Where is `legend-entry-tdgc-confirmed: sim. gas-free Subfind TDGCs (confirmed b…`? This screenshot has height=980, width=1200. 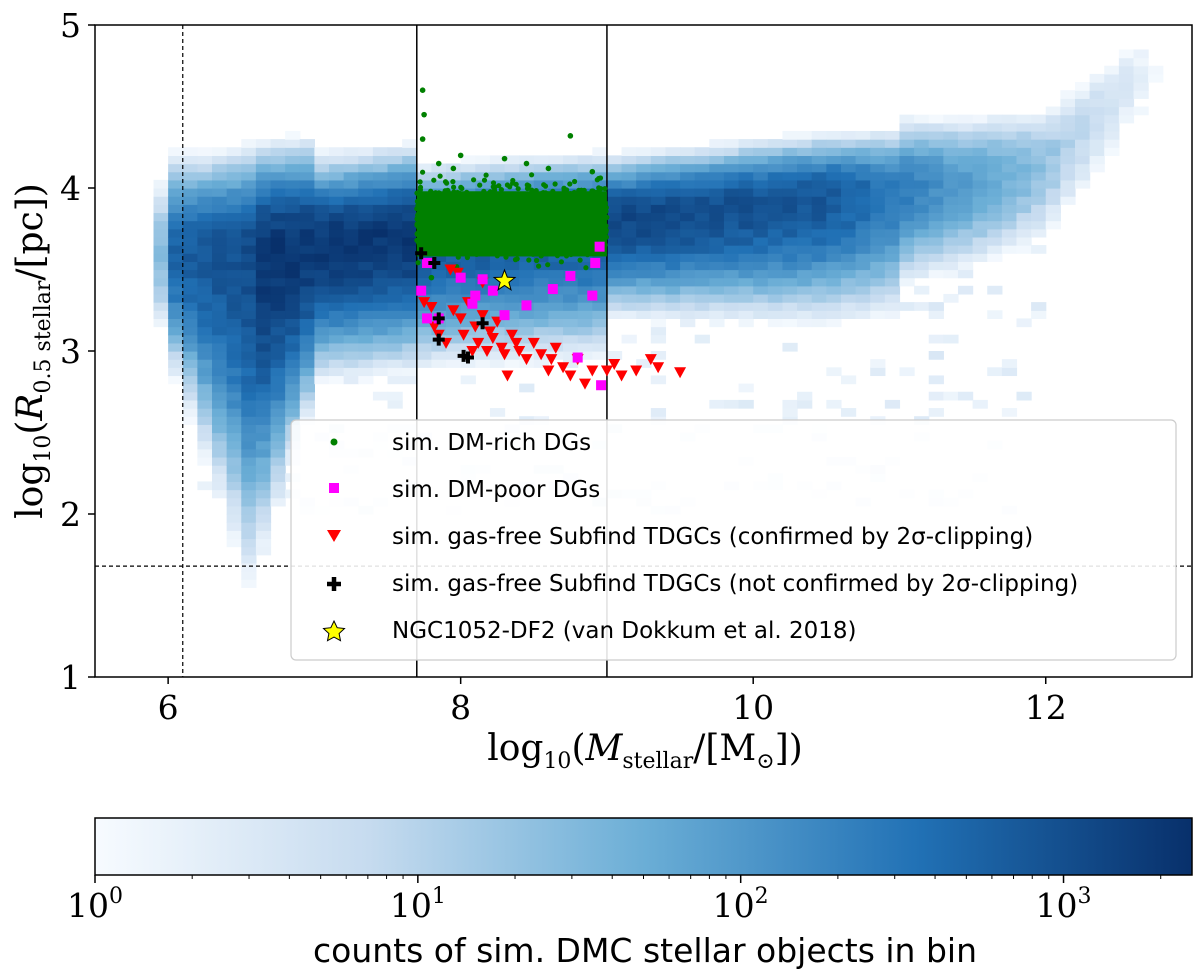 legend-entry-tdgc-confirmed: sim. gas-free Subfind TDGCs (confirmed b… is located at coordinates (680, 537).